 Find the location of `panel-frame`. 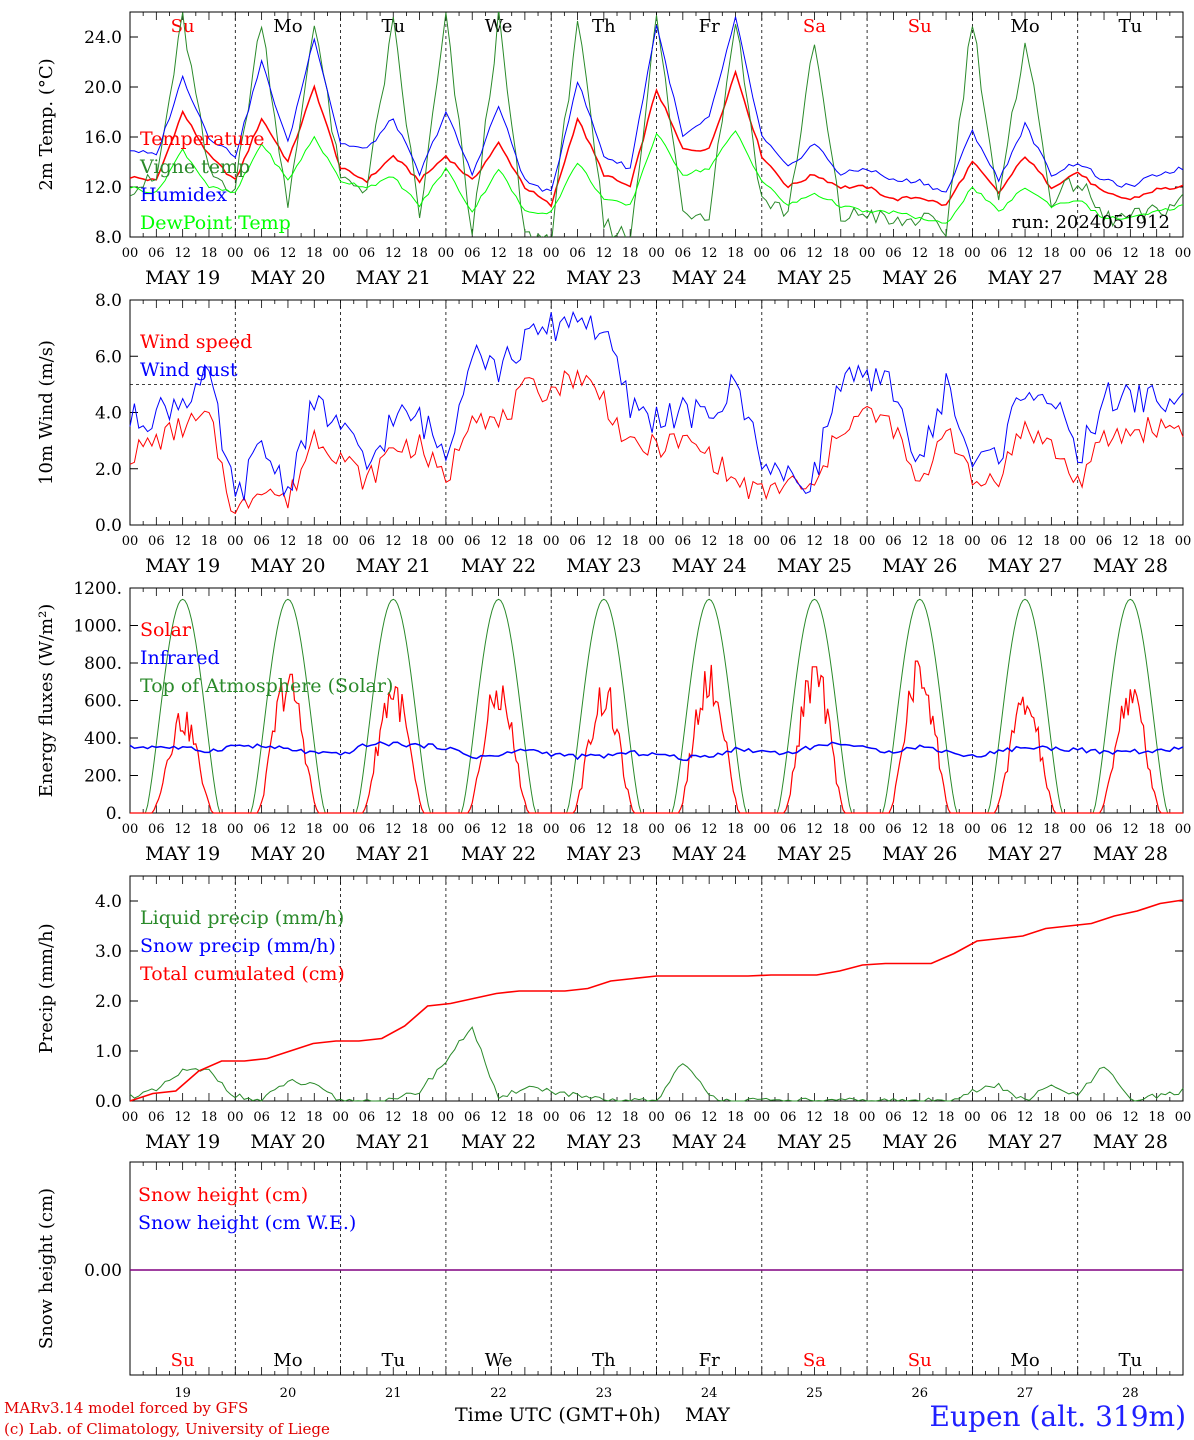

panel-frame is located at coordinates (656, 700).